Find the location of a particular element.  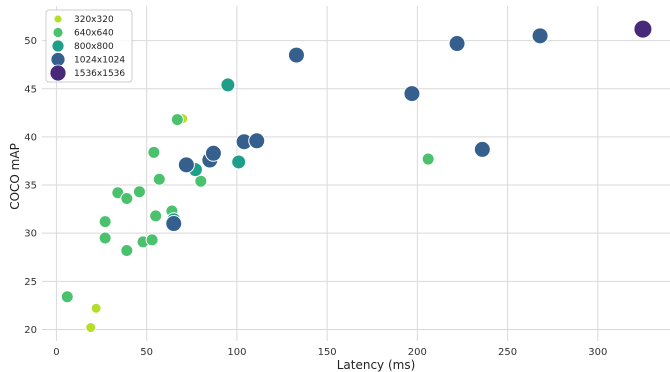

x-axis-label: Latency (ms) is located at coordinates (376, 365).